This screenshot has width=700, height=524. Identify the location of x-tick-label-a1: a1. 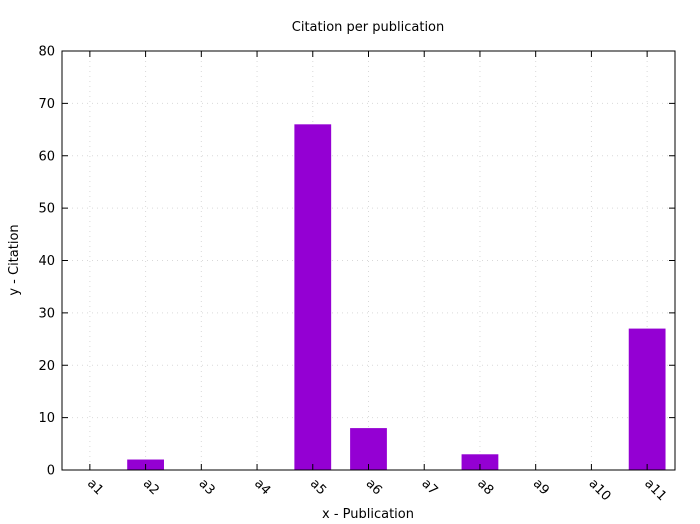
(95, 487).